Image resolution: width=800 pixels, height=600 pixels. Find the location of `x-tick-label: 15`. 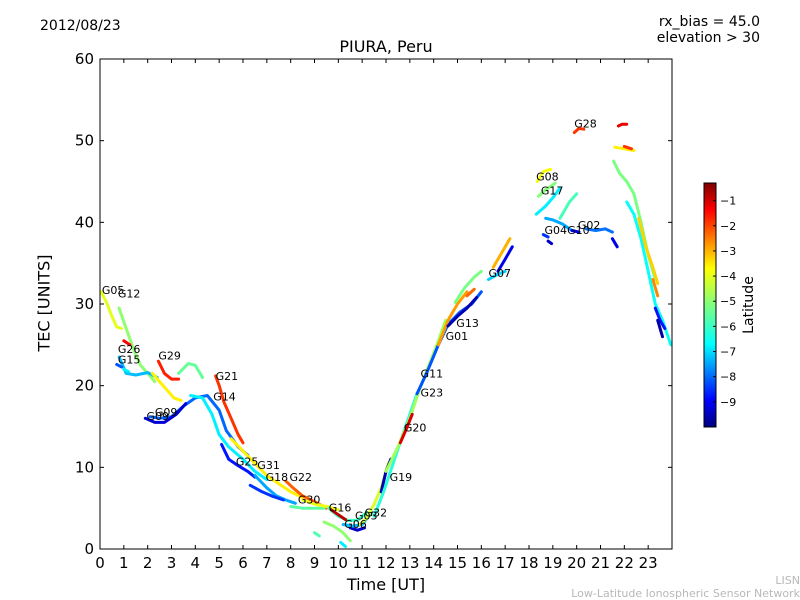

x-tick-label: 15 is located at coordinates (457, 563).